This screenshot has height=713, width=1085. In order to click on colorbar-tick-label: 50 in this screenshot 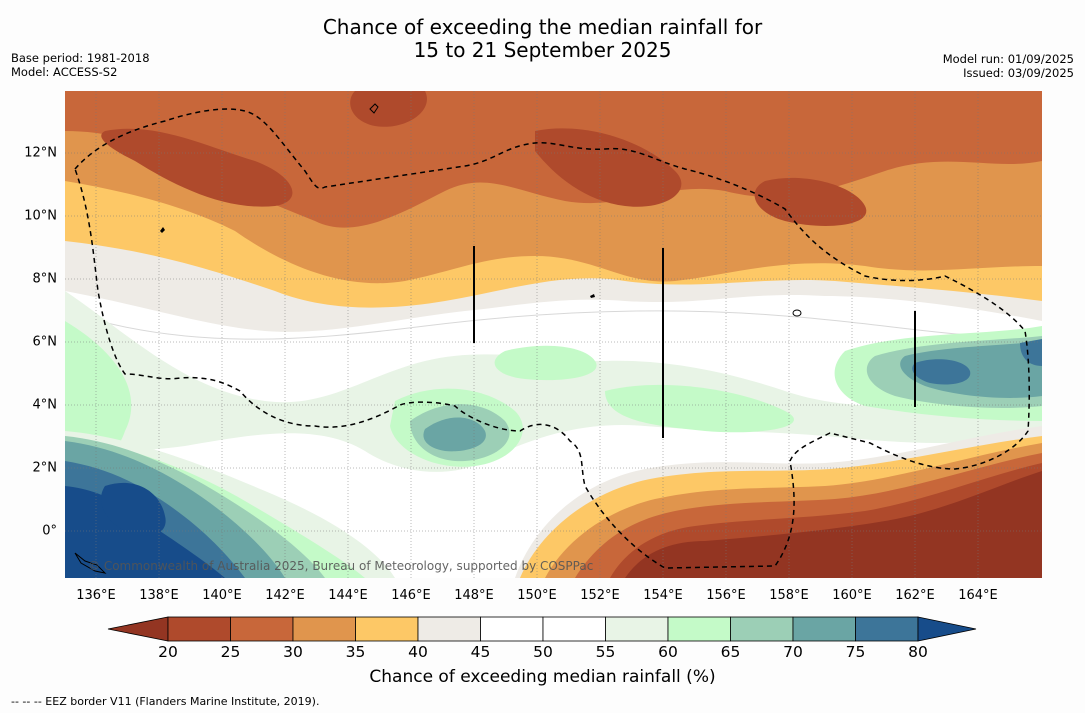, I will do `click(543, 652)`.